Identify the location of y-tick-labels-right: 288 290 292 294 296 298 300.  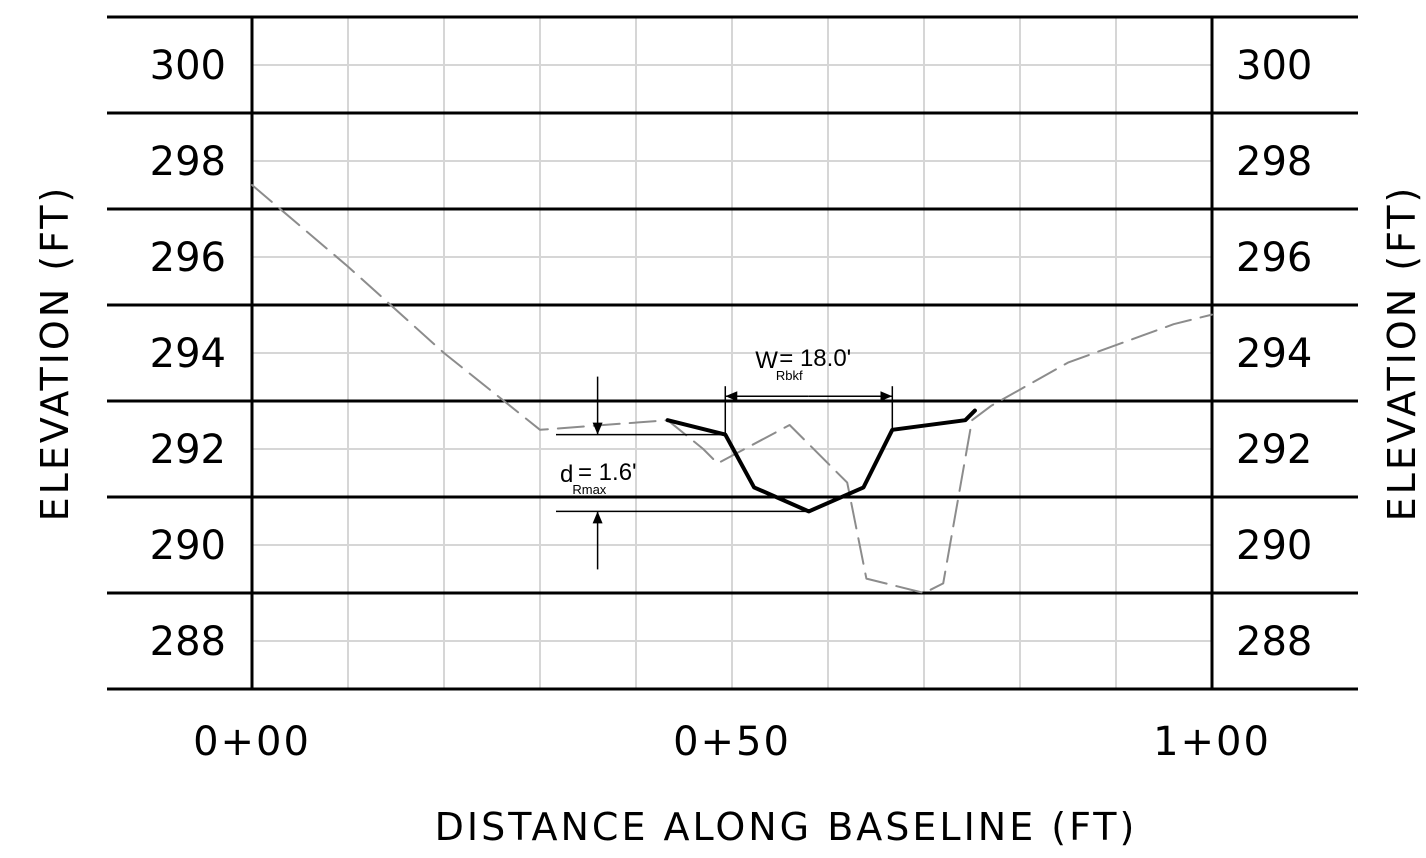
(1274, 354).